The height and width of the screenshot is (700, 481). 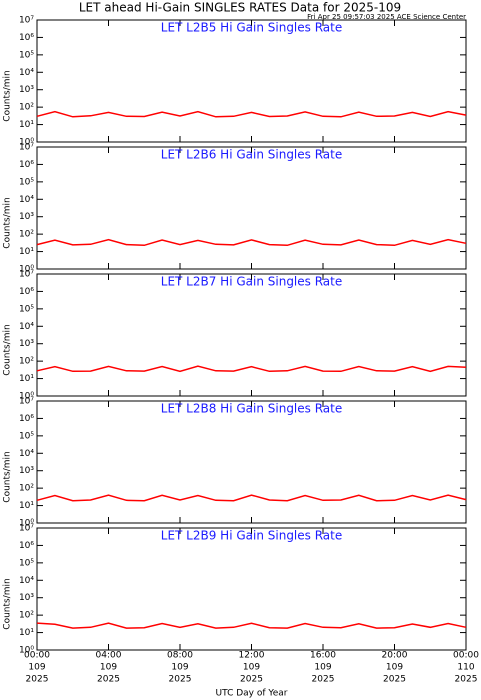 I want to click on x-tick-label: 110, so click(x=465, y=668).